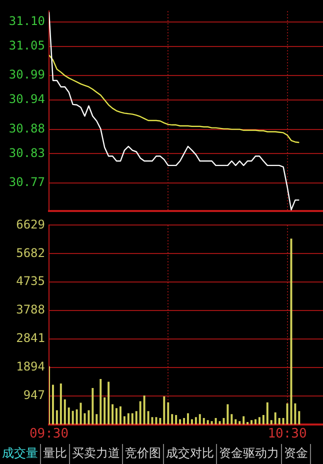  What do you see at coordinates (26, 153) in the screenshot?
I see `y-tick-label: 30.83` at bounding box center [26, 153].